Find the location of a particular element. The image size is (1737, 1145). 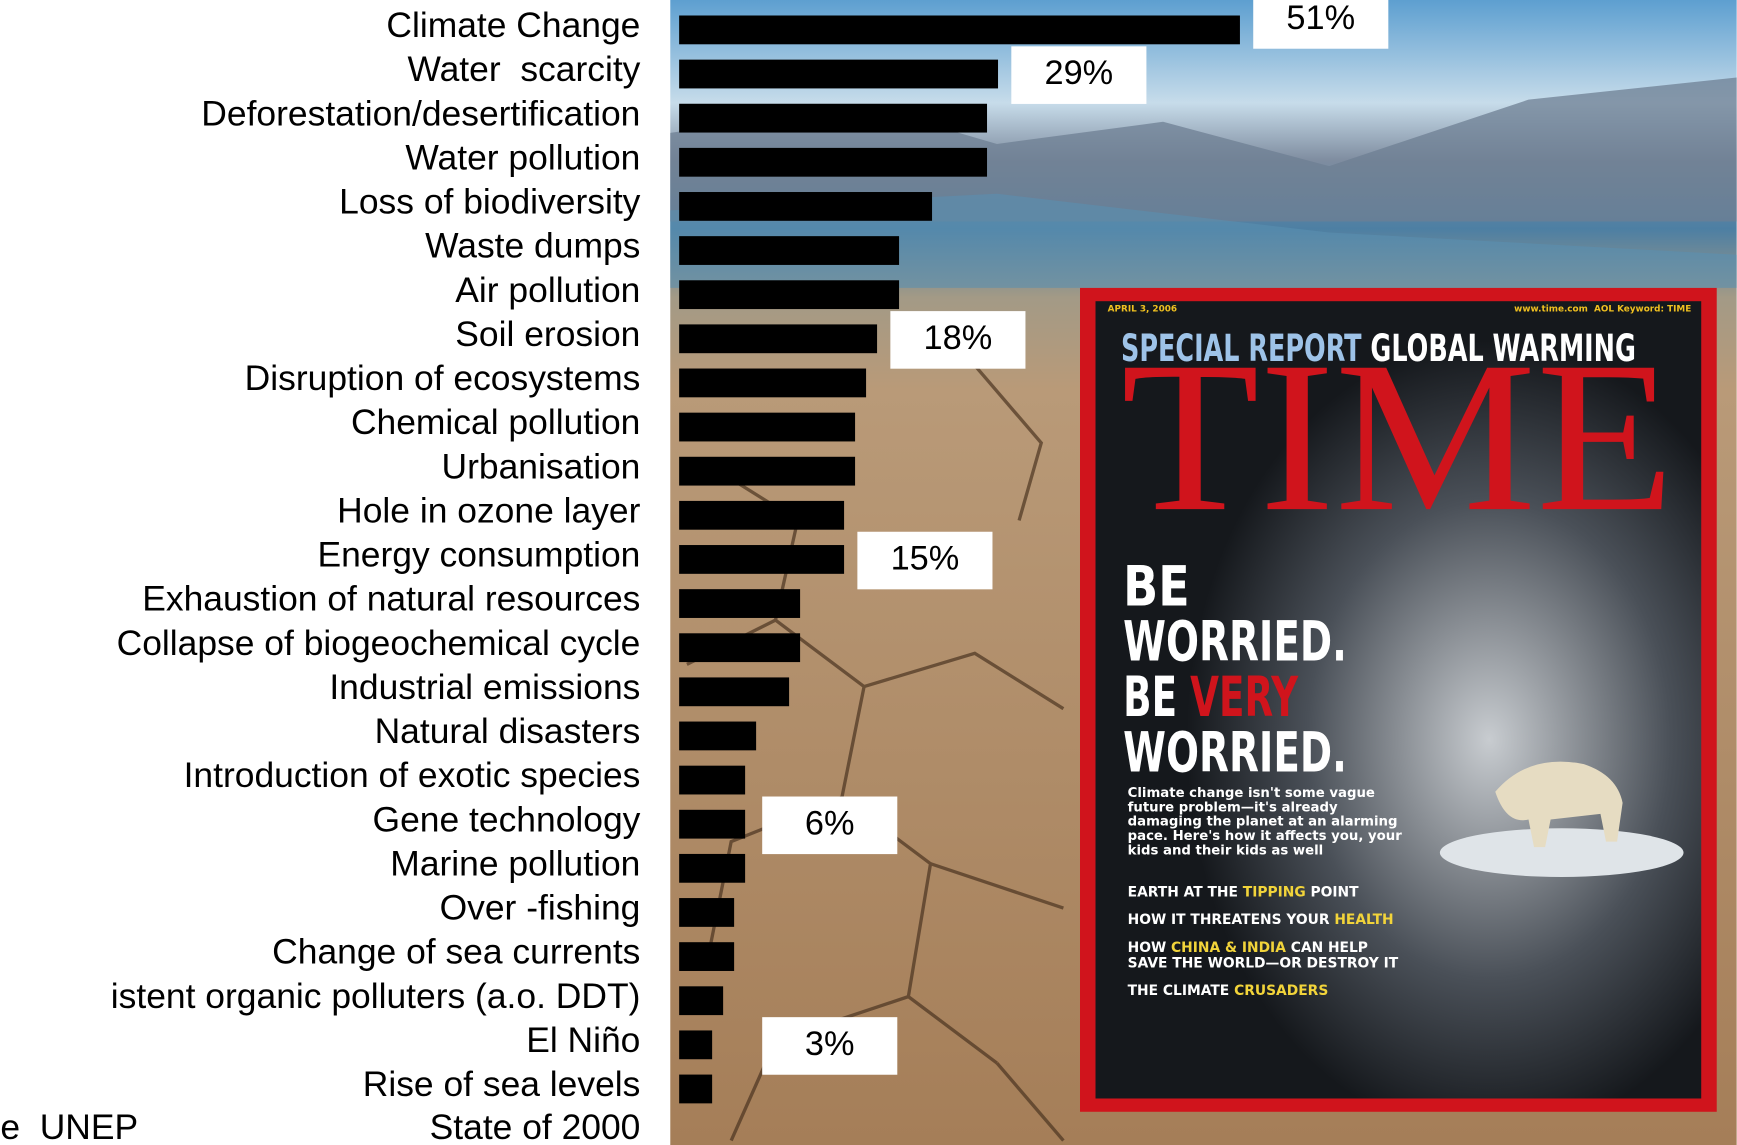

story-line: HOW IT THREATENS YOUR HEALTH is located at coordinates (1261, 920).